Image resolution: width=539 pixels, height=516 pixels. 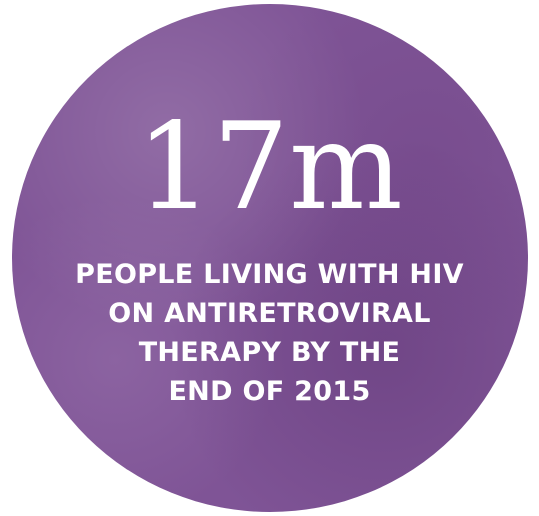 I want to click on caption-line-3: THERAPY BY THE, so click(x=269, y=352).